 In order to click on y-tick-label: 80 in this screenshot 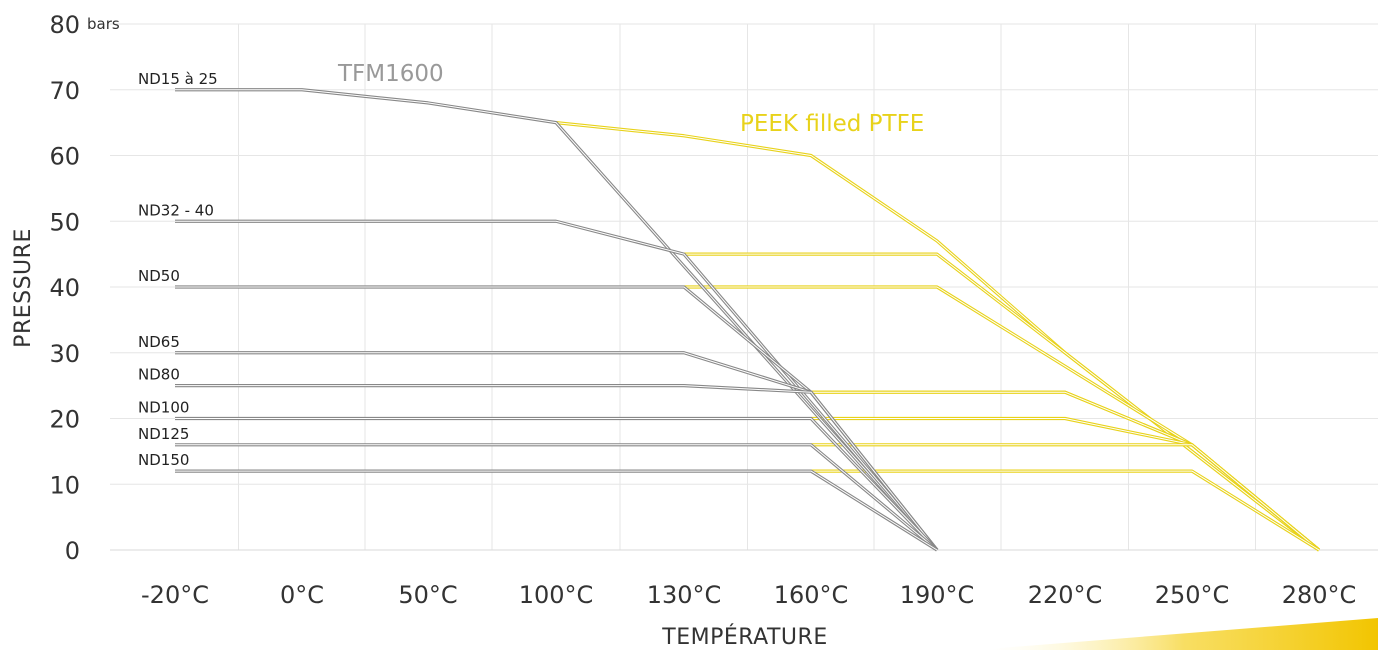, I will do `click(64, 25)`.